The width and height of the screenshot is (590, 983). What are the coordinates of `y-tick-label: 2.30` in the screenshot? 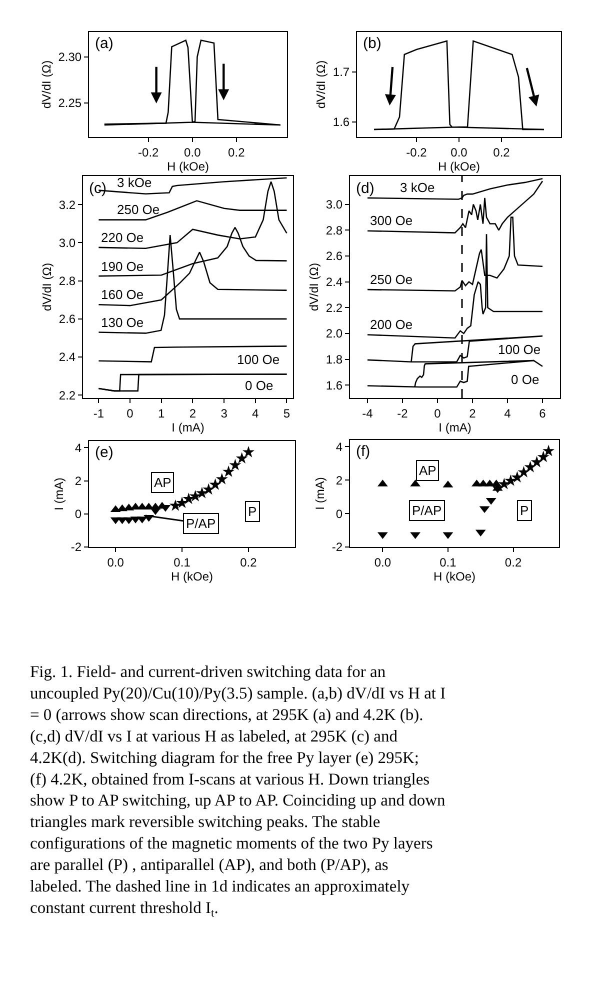 It's located at (70, 57).